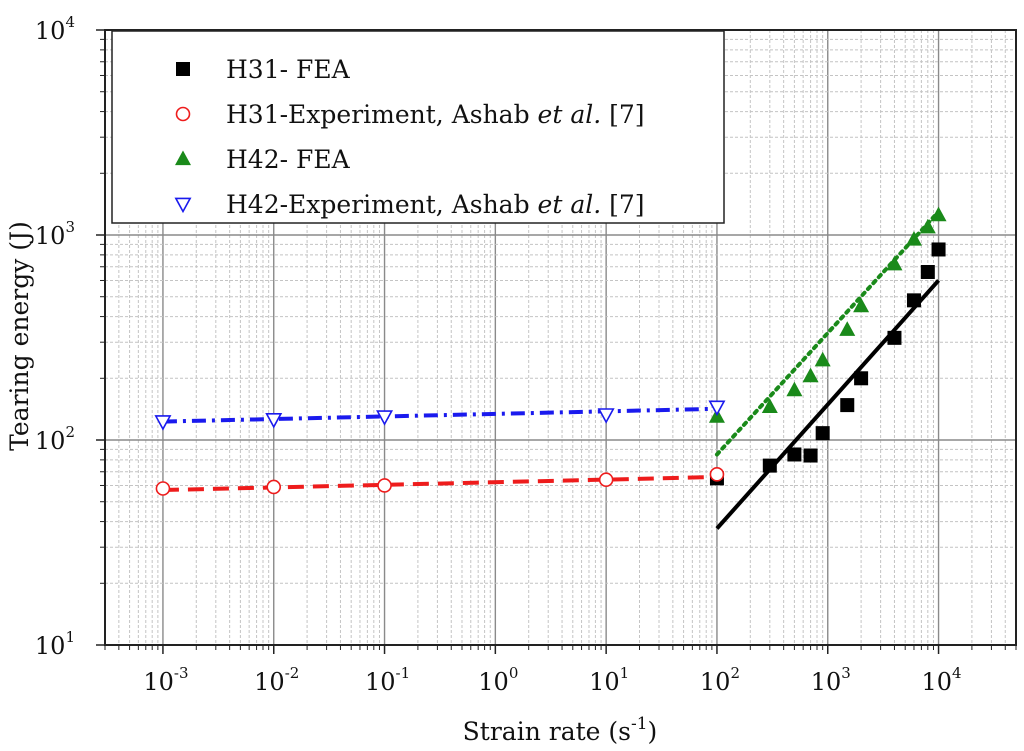 The height and width of the screenshot is (751, 1024). I want to click on y-tick-label: 10², so click(55, 439).